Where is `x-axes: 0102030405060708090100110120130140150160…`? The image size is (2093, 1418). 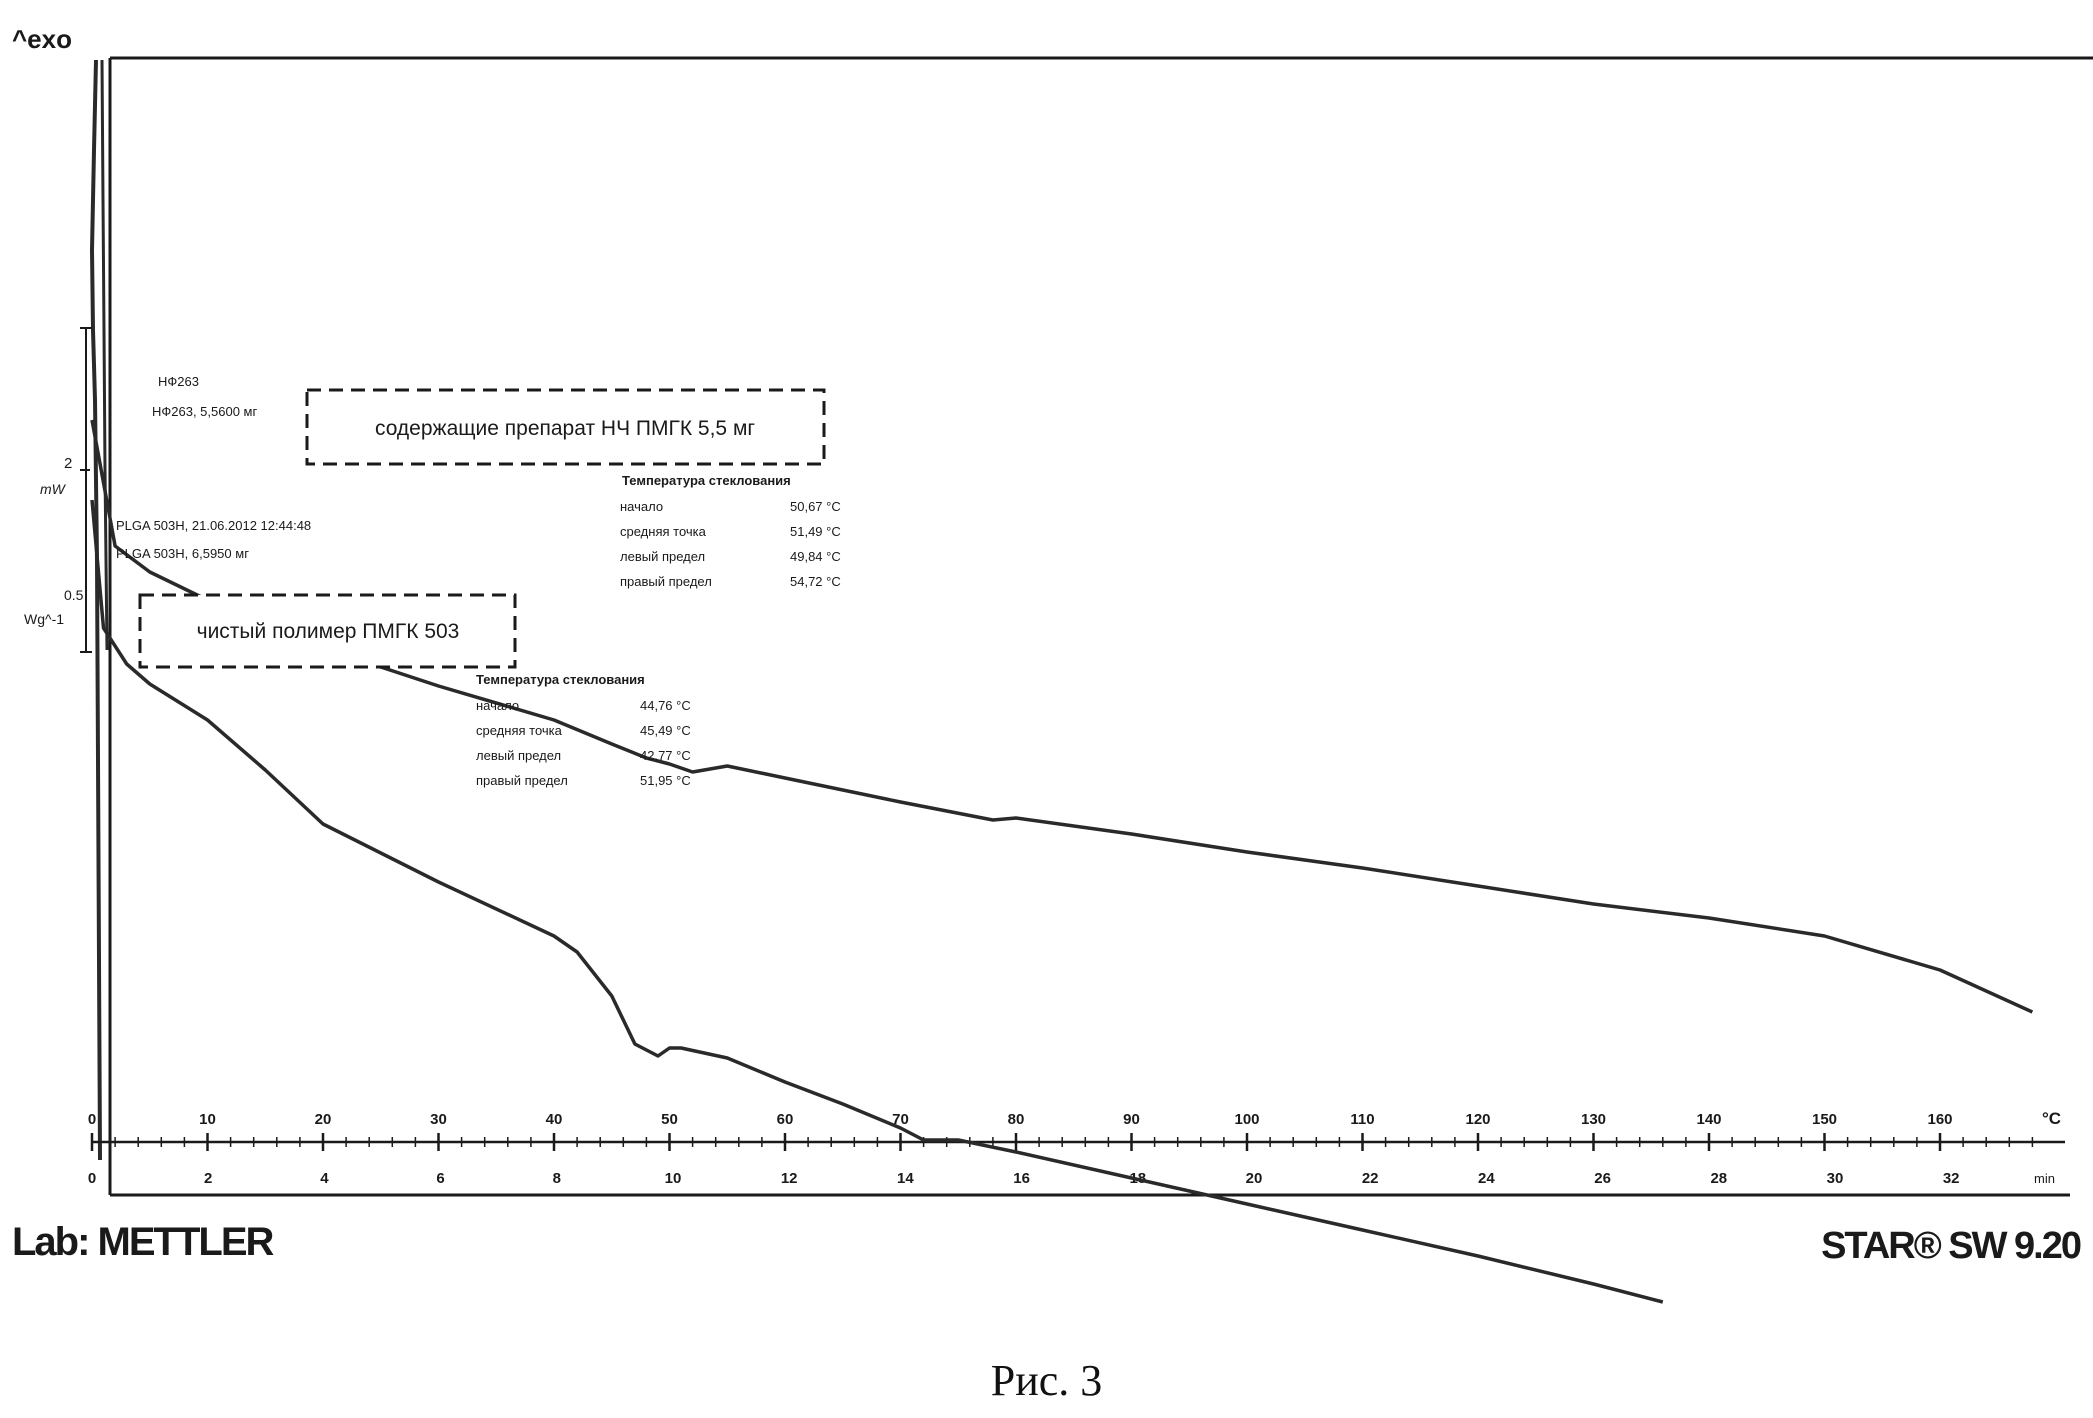 x-axes: 0102030405060708090100110120130140150160… is located at coordinates (1076, 1148).